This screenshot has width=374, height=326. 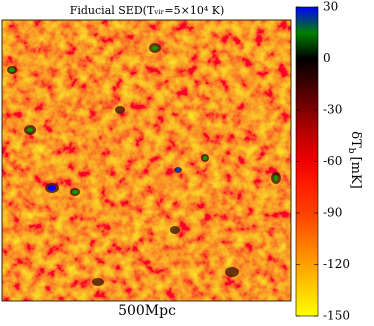 What do you see at coordinates (336, 264) in the screenshot?
I see `colorbar-tick-label: -120` at bounding box center [336, 264].